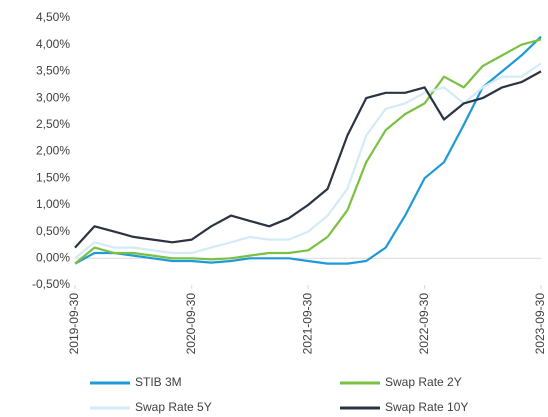 This screenshot has width=548, height=417. Describe the element at coordinates (51, 284) in the screenshot. I see `y-tick-label: -0,50%` at that location.